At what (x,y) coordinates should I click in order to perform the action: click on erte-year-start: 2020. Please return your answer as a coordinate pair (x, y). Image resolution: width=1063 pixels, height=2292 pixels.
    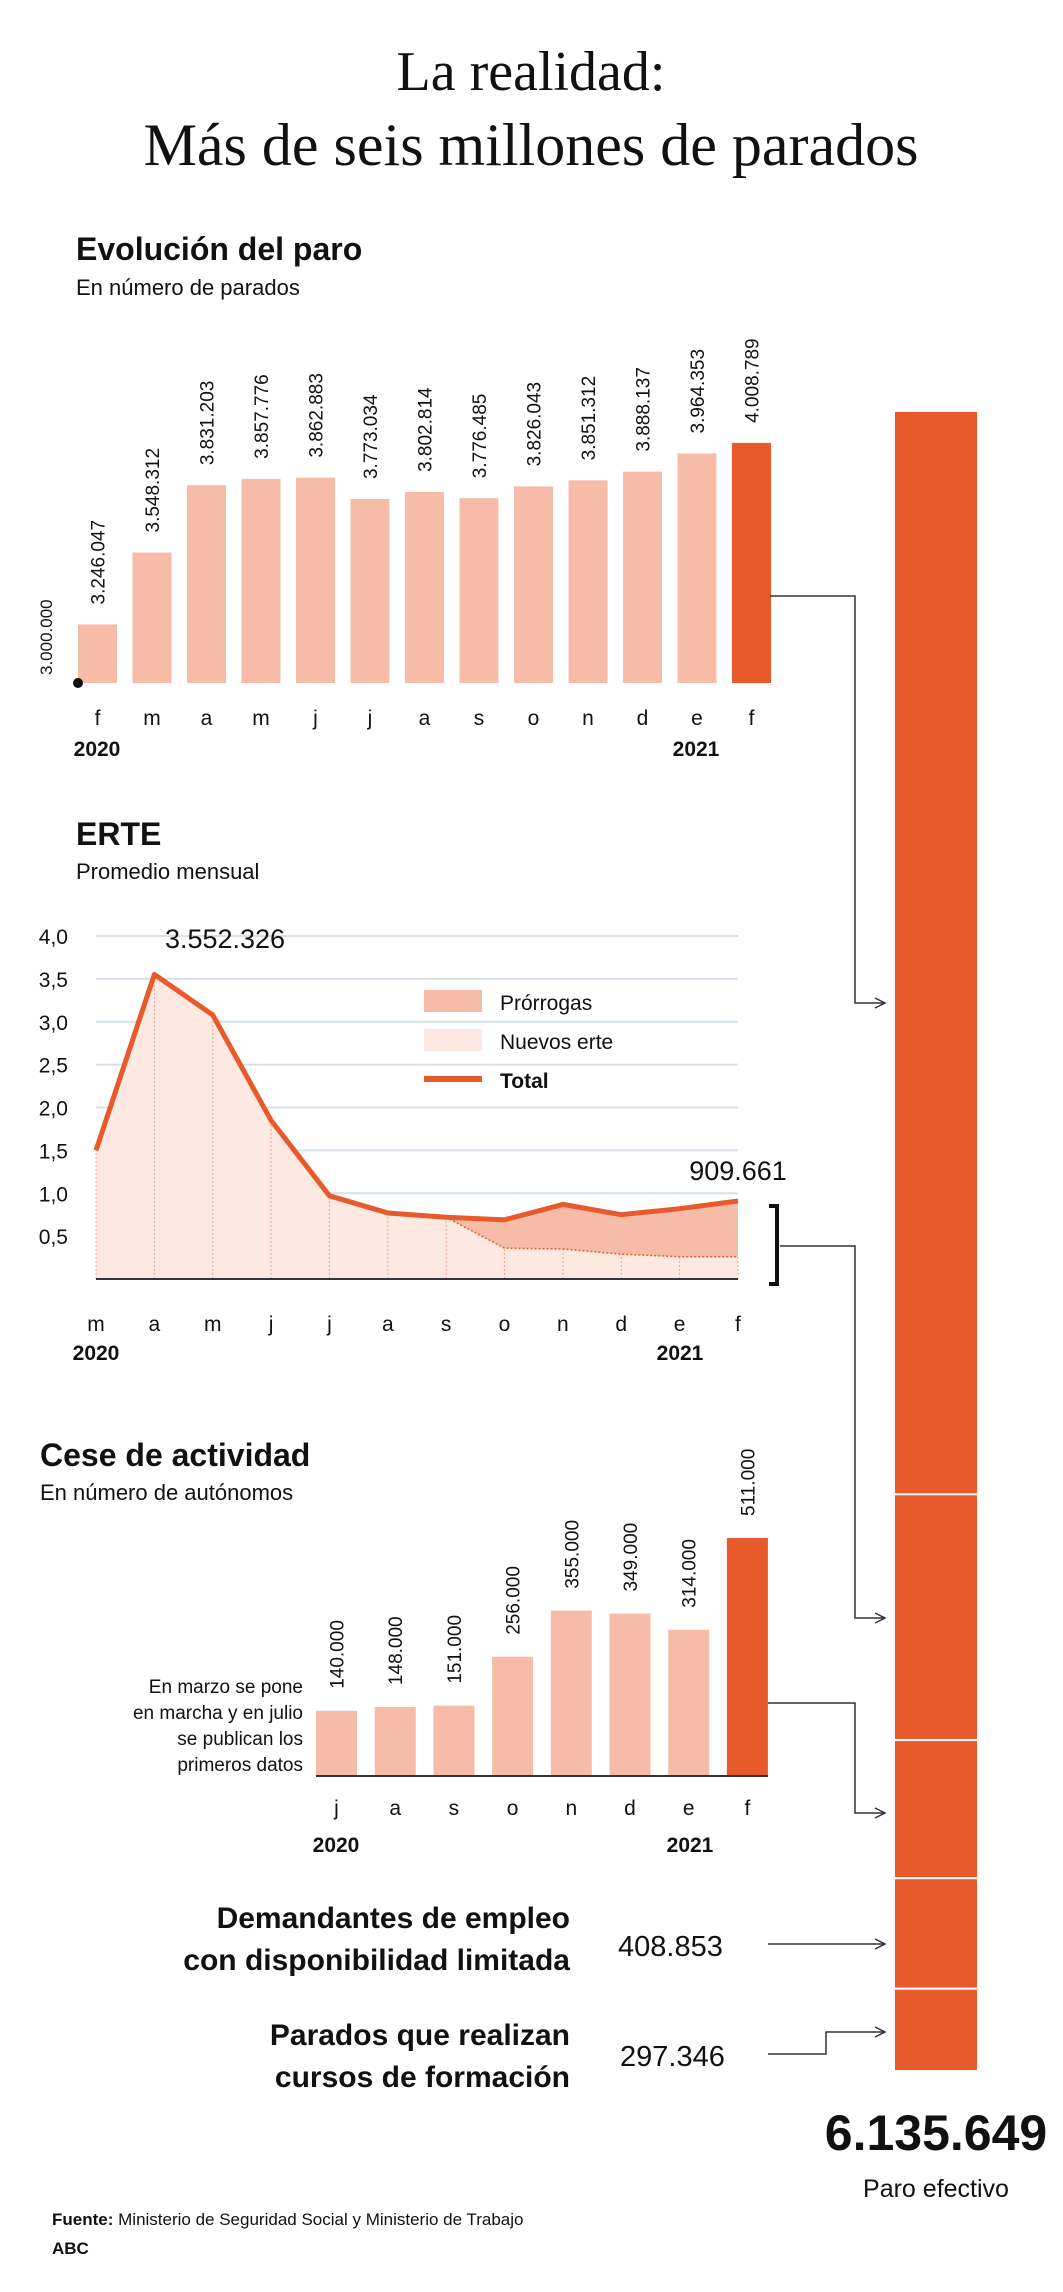
    Looking at the image, I should click on (96, 1353).